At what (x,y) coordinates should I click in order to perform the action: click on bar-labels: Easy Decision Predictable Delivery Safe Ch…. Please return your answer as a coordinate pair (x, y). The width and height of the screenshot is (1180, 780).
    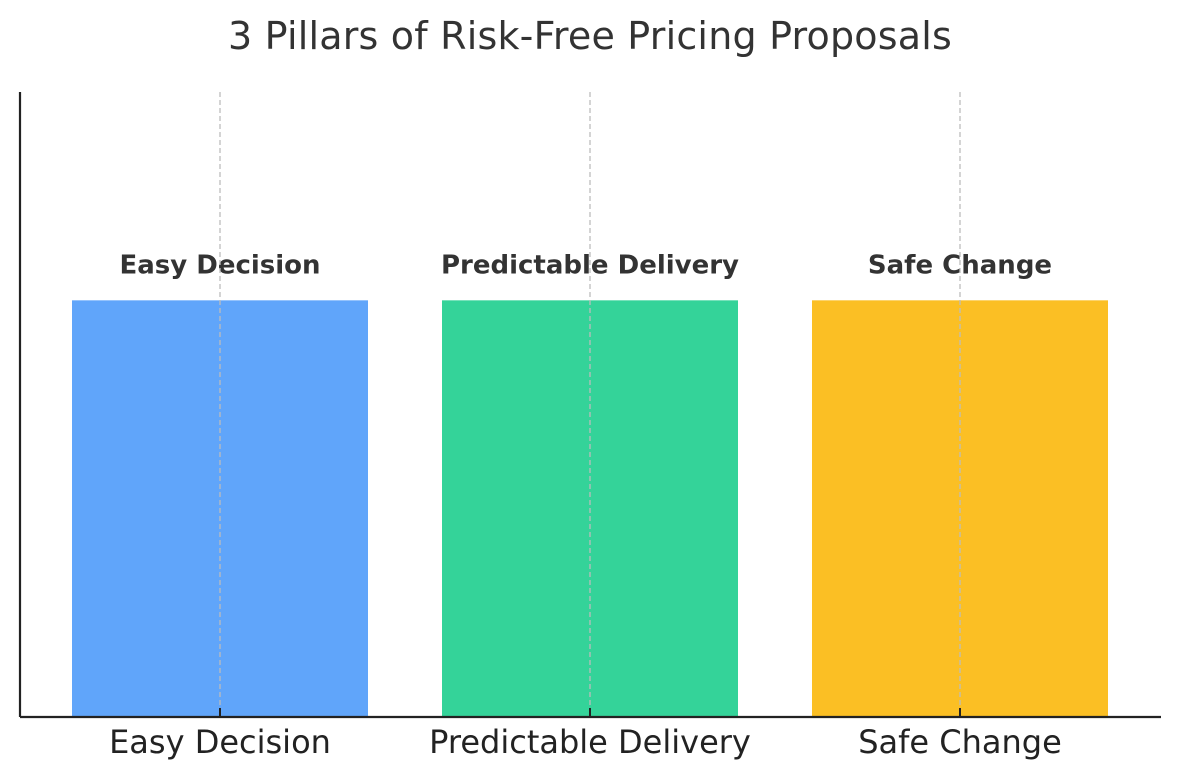
    Looking at the image, I should click on (585, 265).